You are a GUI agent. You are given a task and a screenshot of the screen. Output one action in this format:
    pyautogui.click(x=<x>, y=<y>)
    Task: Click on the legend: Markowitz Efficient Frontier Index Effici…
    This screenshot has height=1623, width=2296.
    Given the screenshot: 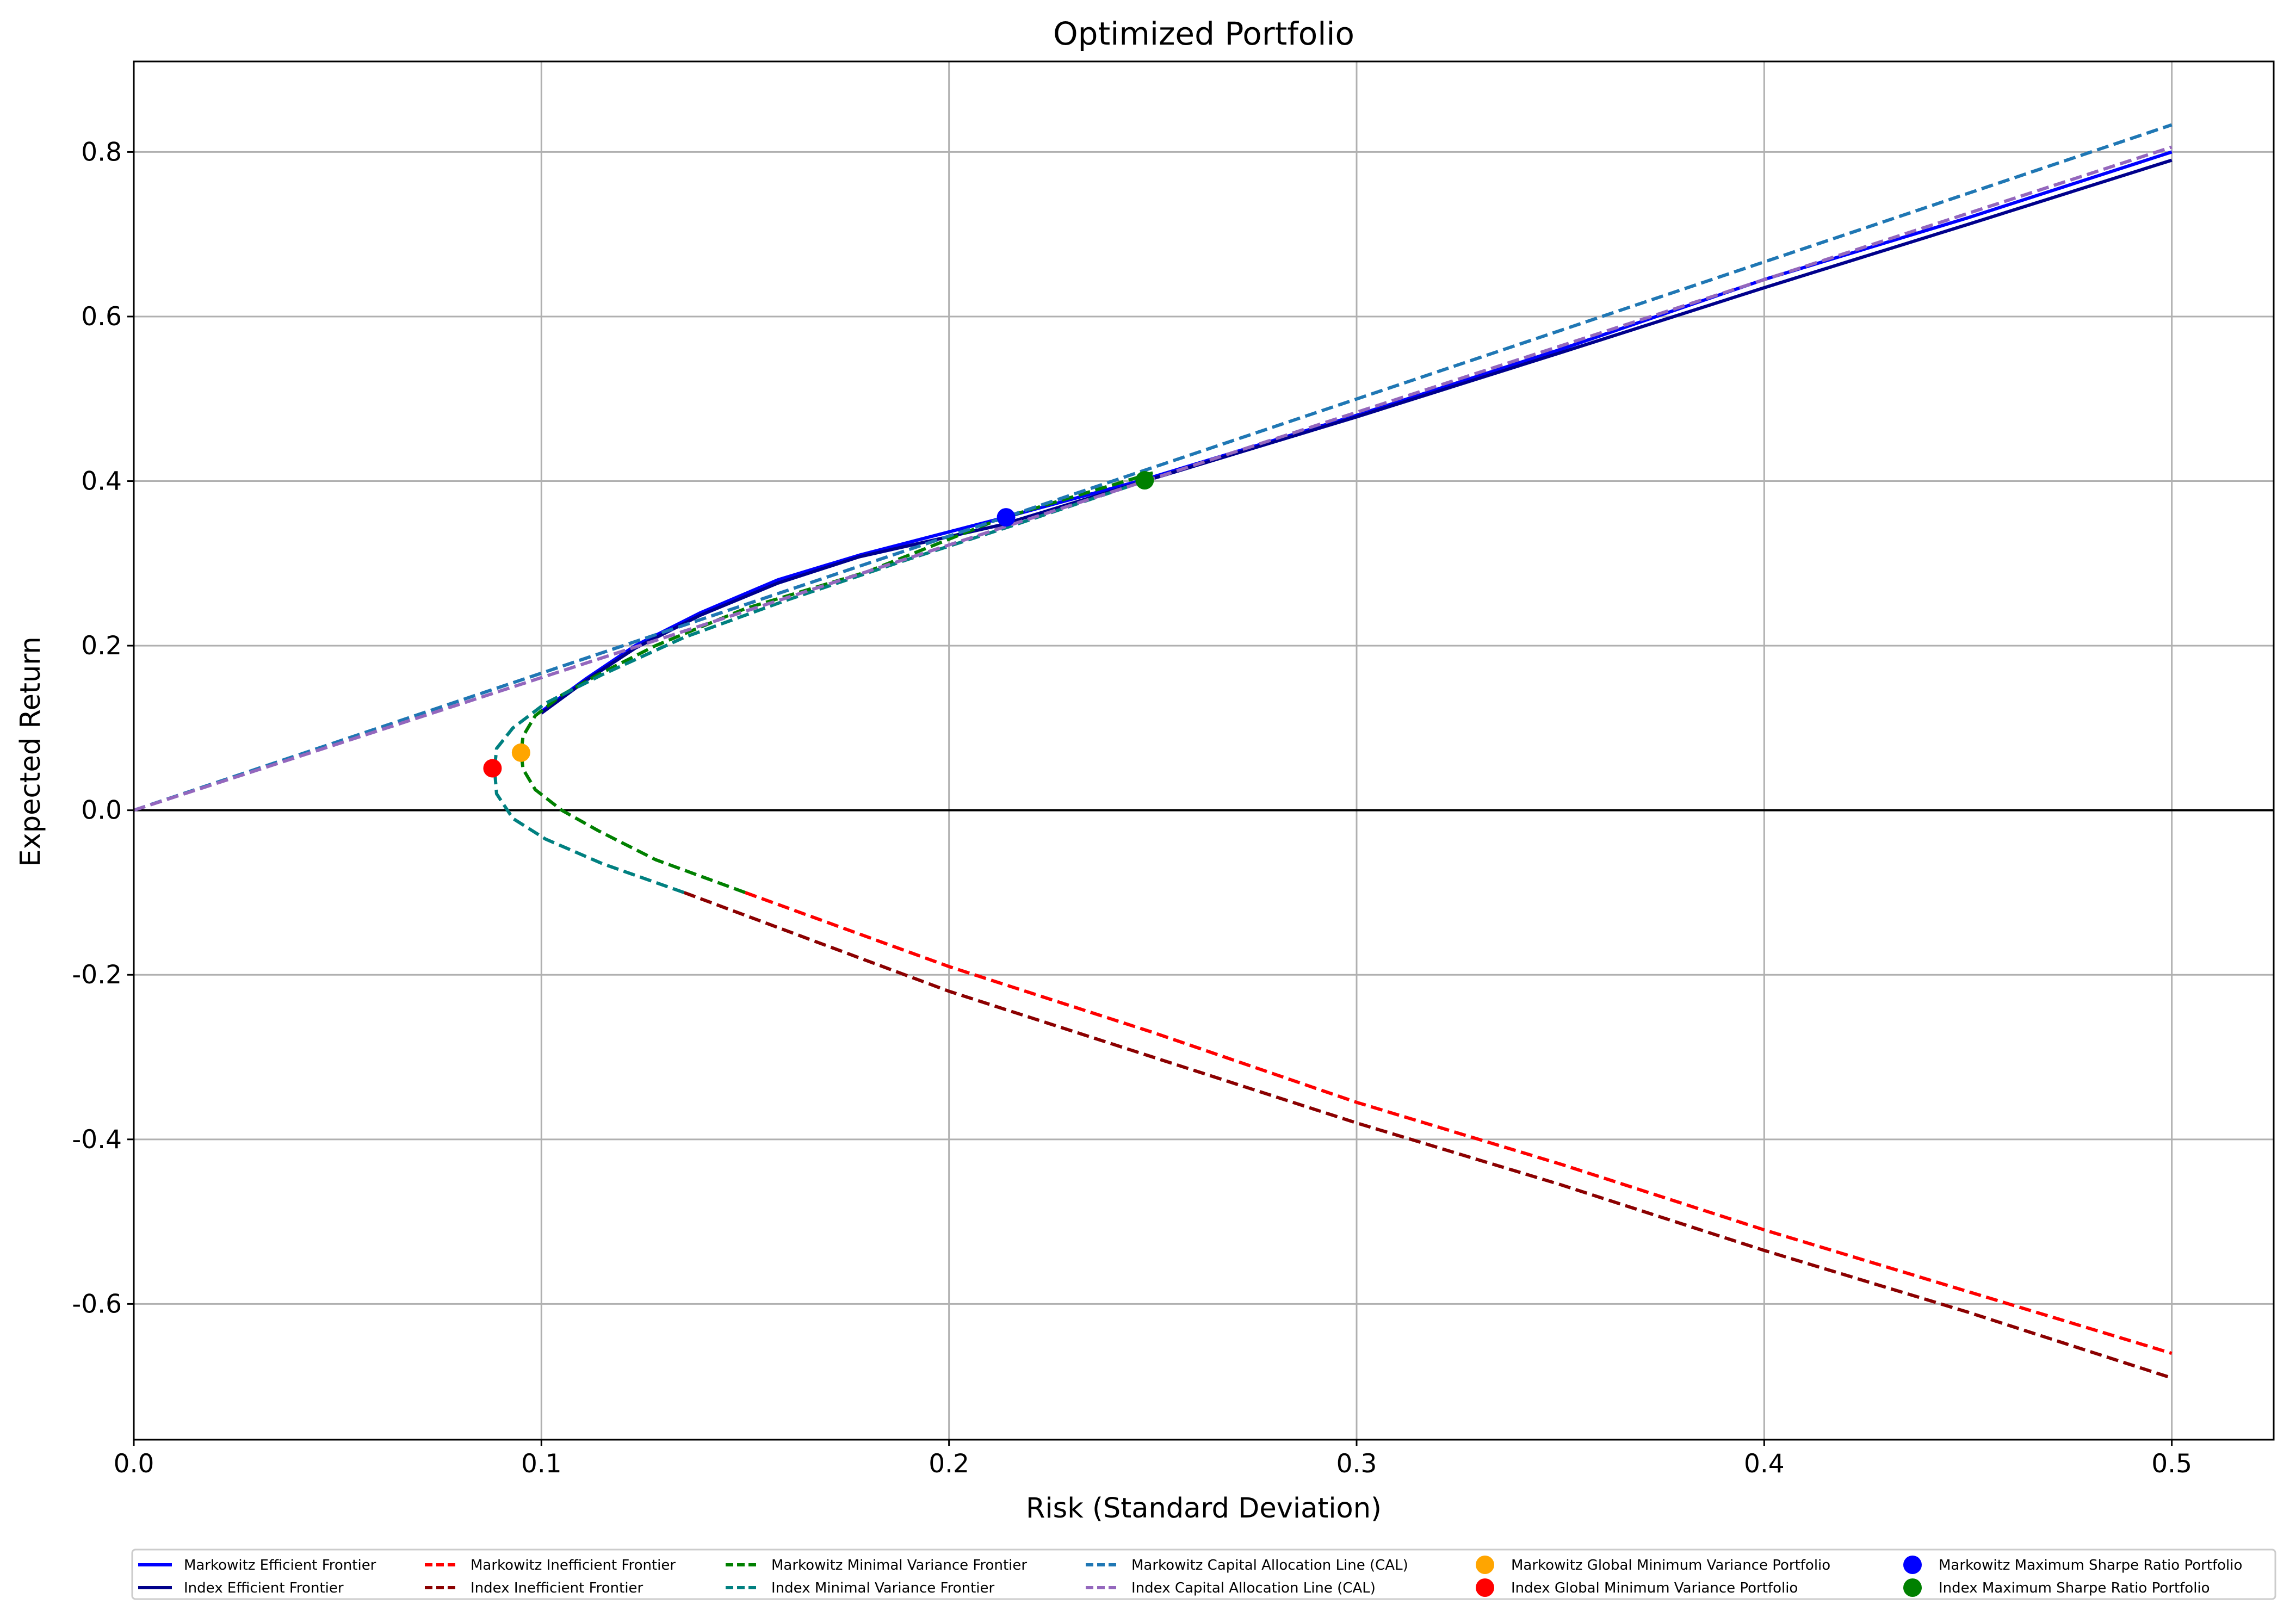 What is the action you would take?
    pyautogui.click(x=1203, y=1574)
    